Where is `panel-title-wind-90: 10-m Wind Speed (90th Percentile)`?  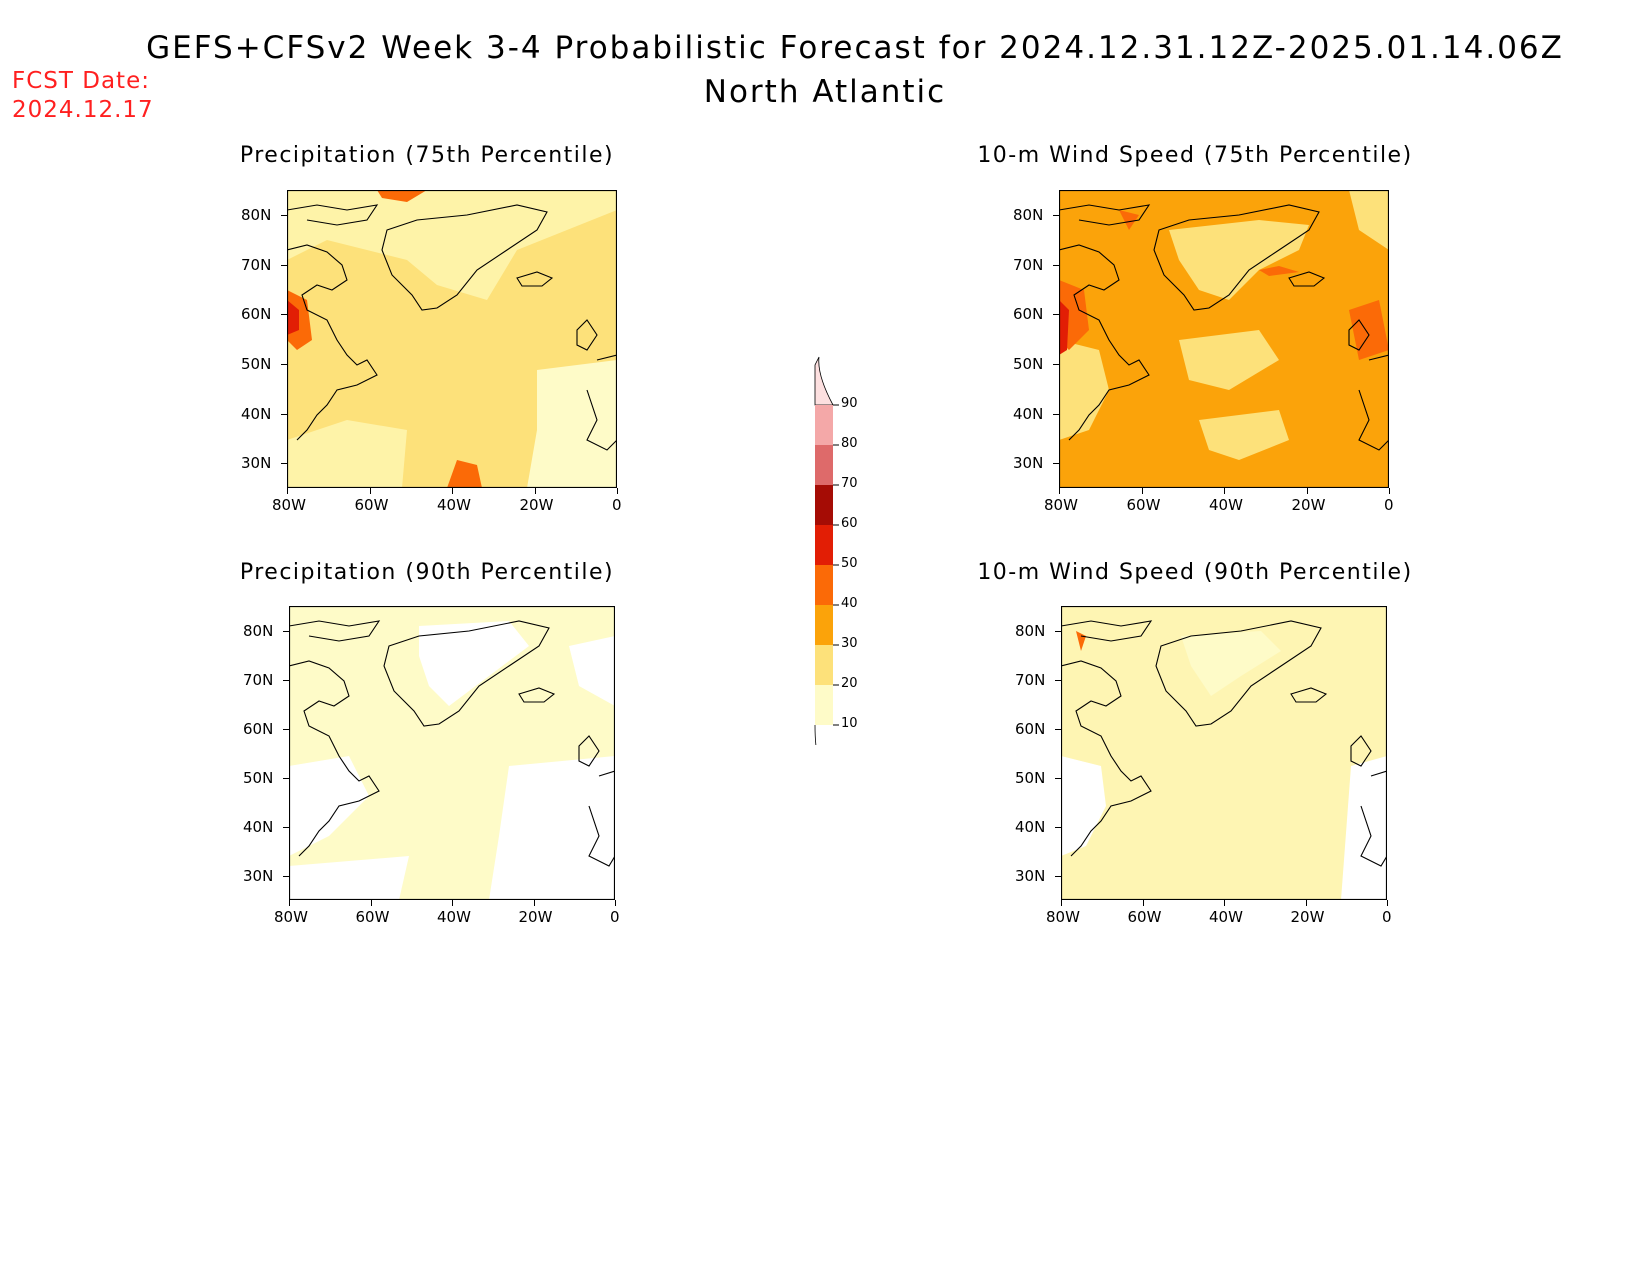
panel-title-wind-90: 10-m Wind Speed (90th Percentile) is located at coordinates (1195, 572).